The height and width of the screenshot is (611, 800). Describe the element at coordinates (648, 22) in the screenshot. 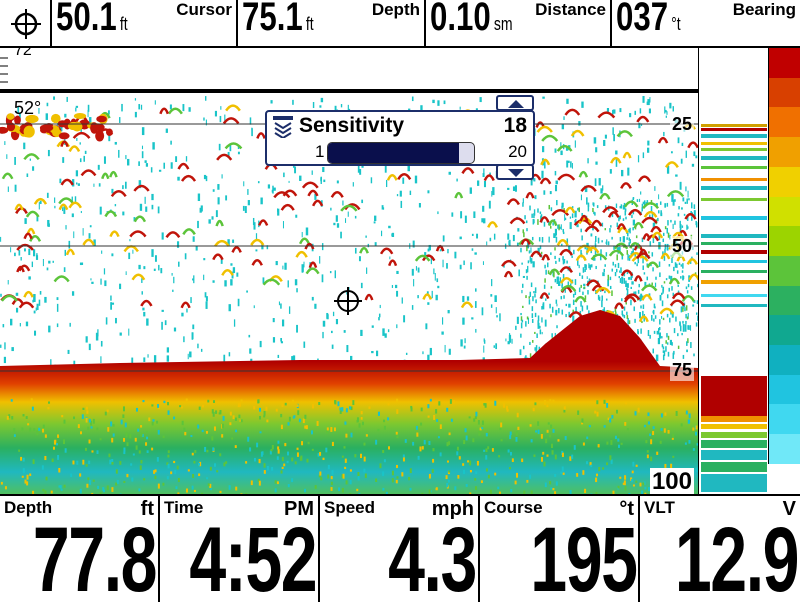

I see `bearing-value: 037°t` at that location.